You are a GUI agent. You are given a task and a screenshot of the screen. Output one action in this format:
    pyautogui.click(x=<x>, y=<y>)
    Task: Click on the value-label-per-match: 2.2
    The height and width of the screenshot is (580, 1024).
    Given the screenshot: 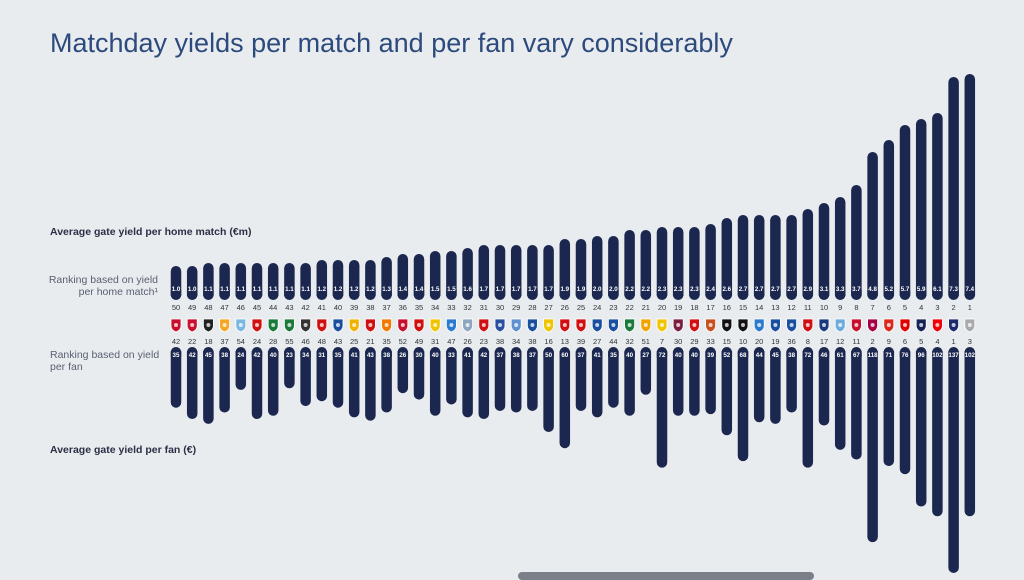 What is the action you would take?
    pyautogui.click(x=645, y=289)
    